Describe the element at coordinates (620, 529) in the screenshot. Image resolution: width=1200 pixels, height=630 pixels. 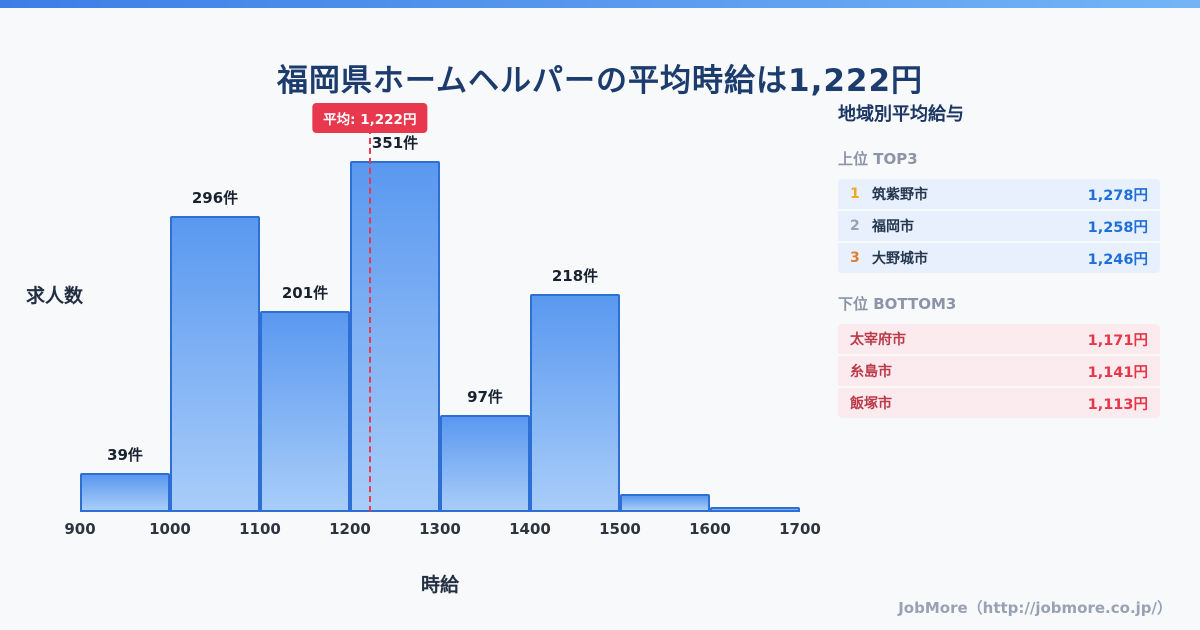
I see `x-tick-label: 1500` at that location.